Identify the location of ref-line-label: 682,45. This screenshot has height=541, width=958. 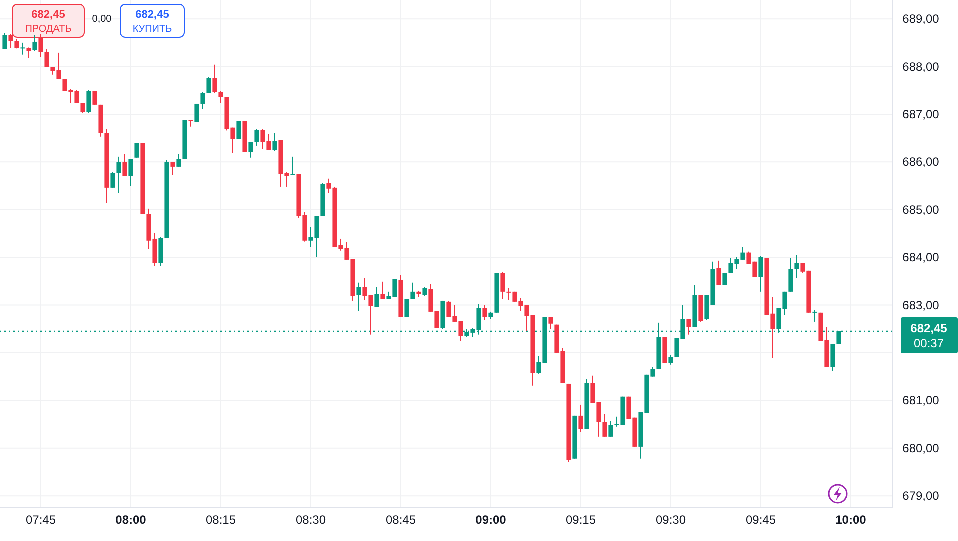
(929, 329).